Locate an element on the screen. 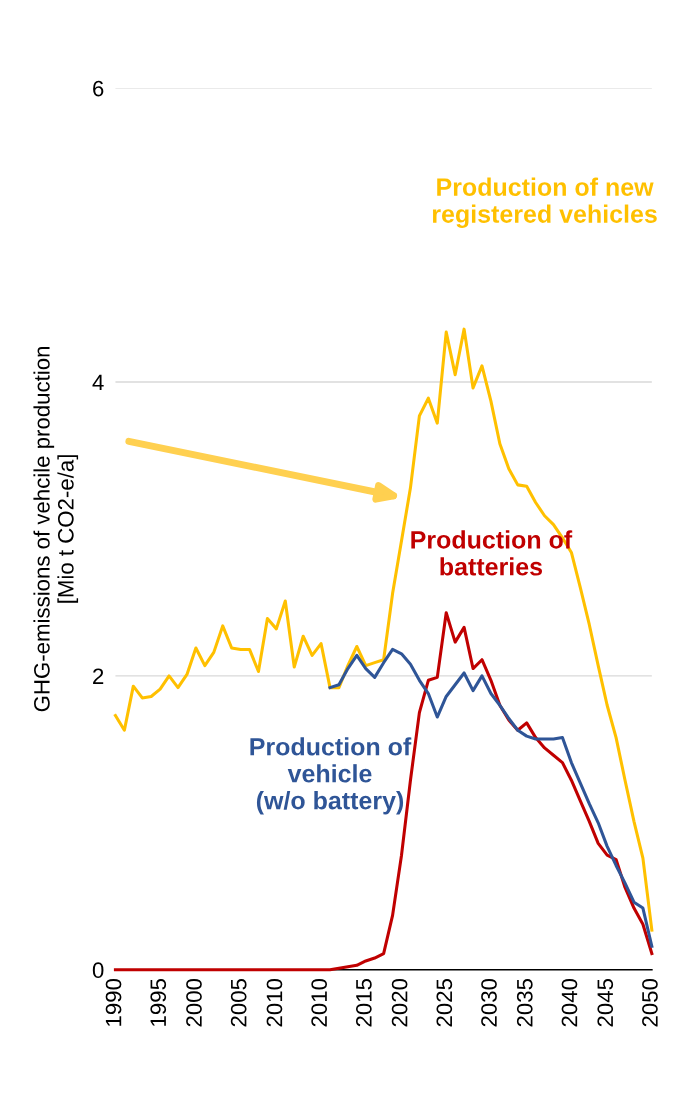  y-tick-label: 4 is located at coordinates (98, 382).